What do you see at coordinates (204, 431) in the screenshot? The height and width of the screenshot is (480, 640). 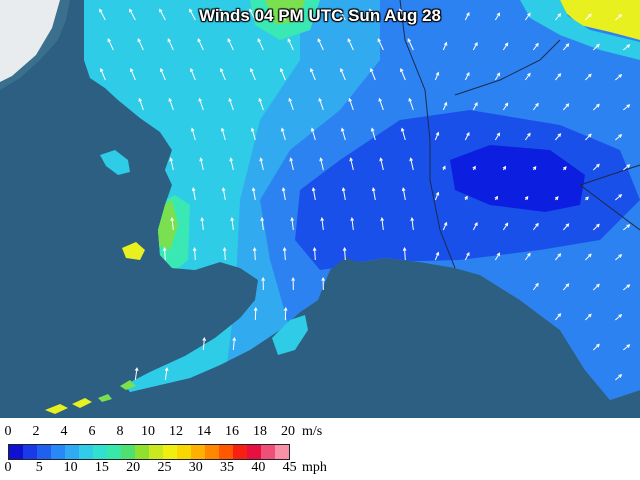 I see `ms-tick-label: 14` at bounding box center [204, 431].